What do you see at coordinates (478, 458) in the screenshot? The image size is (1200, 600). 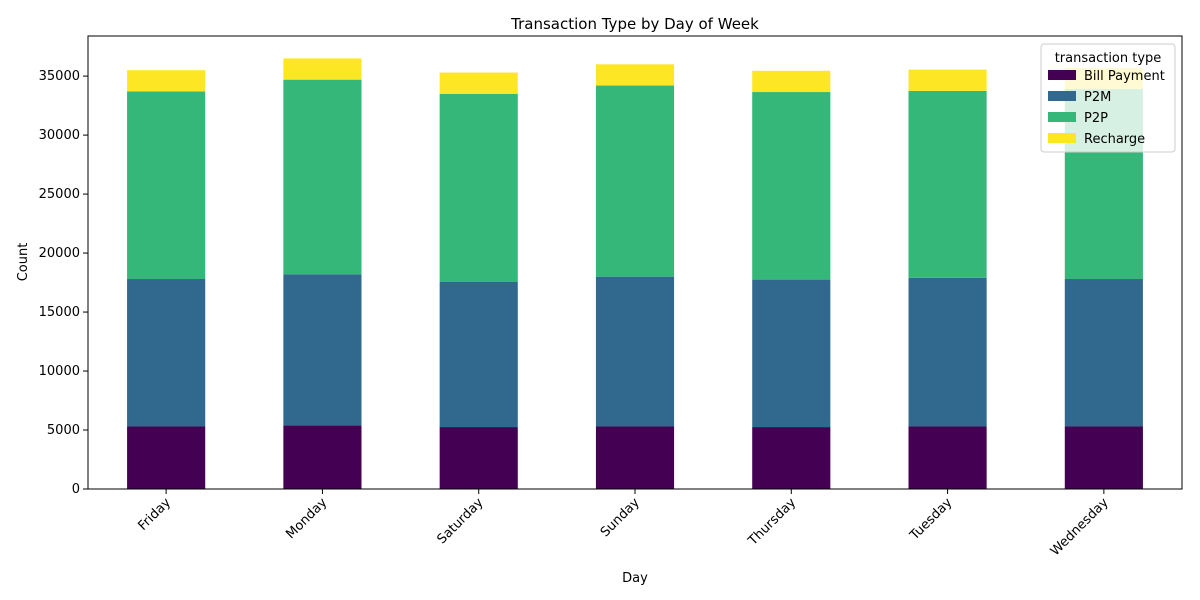 I see `bar-saturday-bill-payment` at bounding box center [478, 458].